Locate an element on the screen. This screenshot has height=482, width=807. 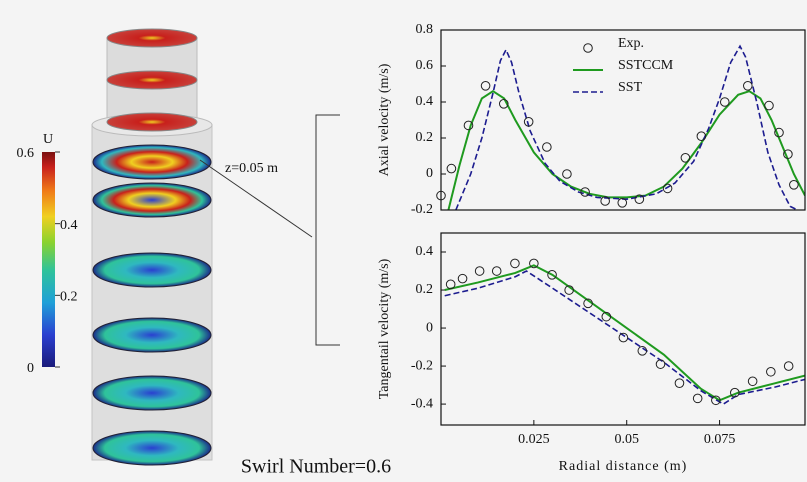
colorbar is located at coordinates (48, 259).